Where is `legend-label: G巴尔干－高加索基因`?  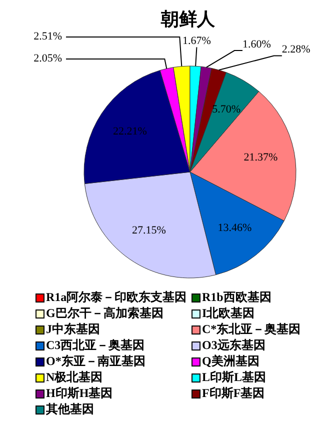 legend-label: G巴尔干－高加索基因 is located at coordinates (105, 313).